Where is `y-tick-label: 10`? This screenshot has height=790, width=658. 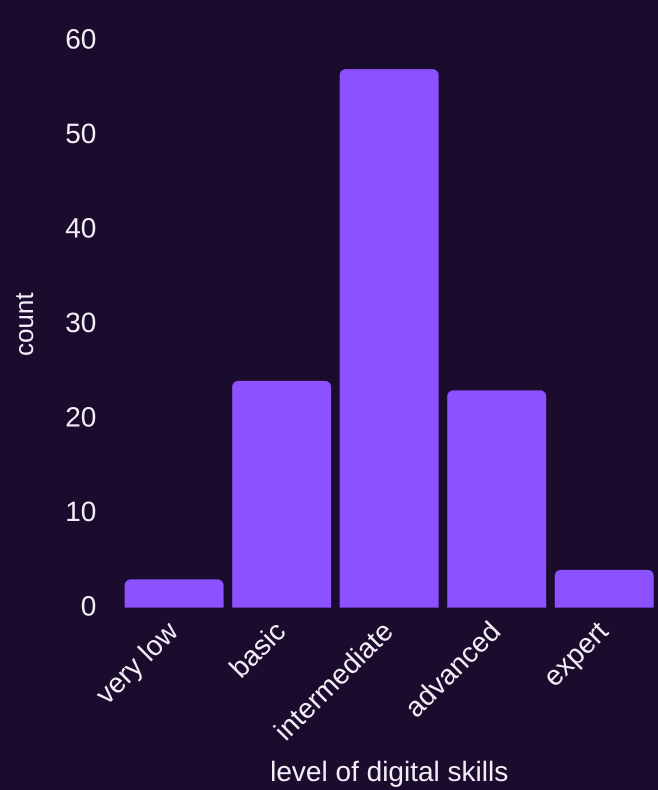
y-tick-label: 10 is located at coordinates (80, 511).